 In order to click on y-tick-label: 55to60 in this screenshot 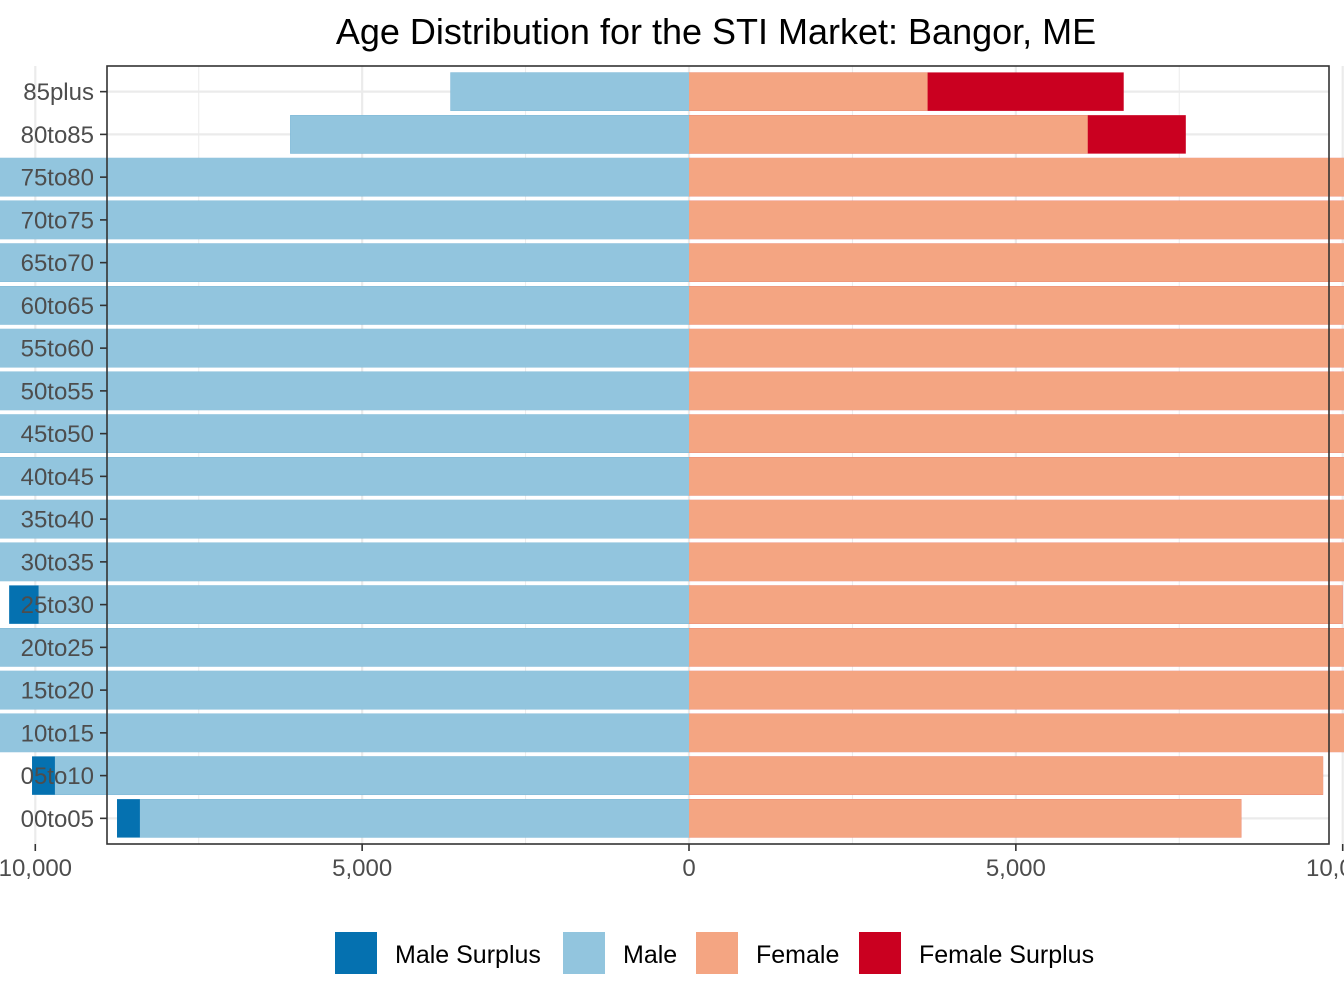, I will do `click(57, 349)`.